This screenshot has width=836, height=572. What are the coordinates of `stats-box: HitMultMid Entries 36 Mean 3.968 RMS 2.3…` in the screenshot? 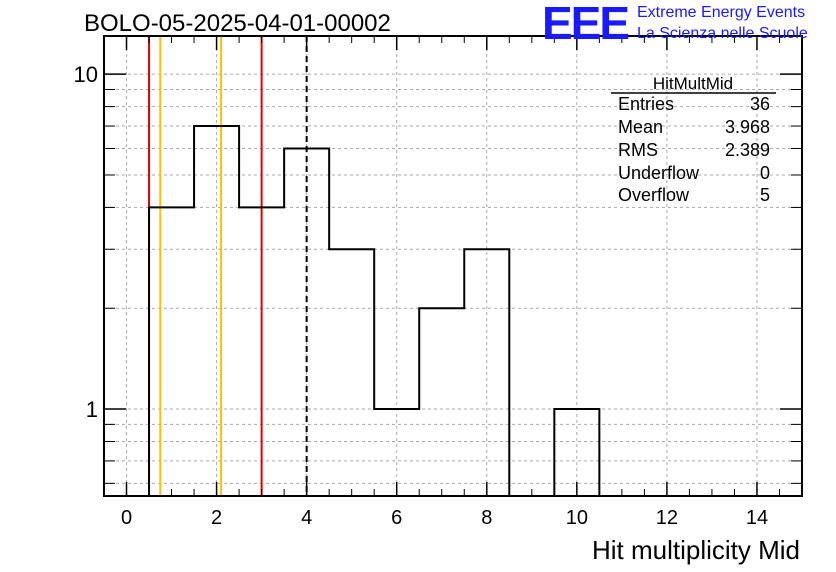 It's located at (693, 139).